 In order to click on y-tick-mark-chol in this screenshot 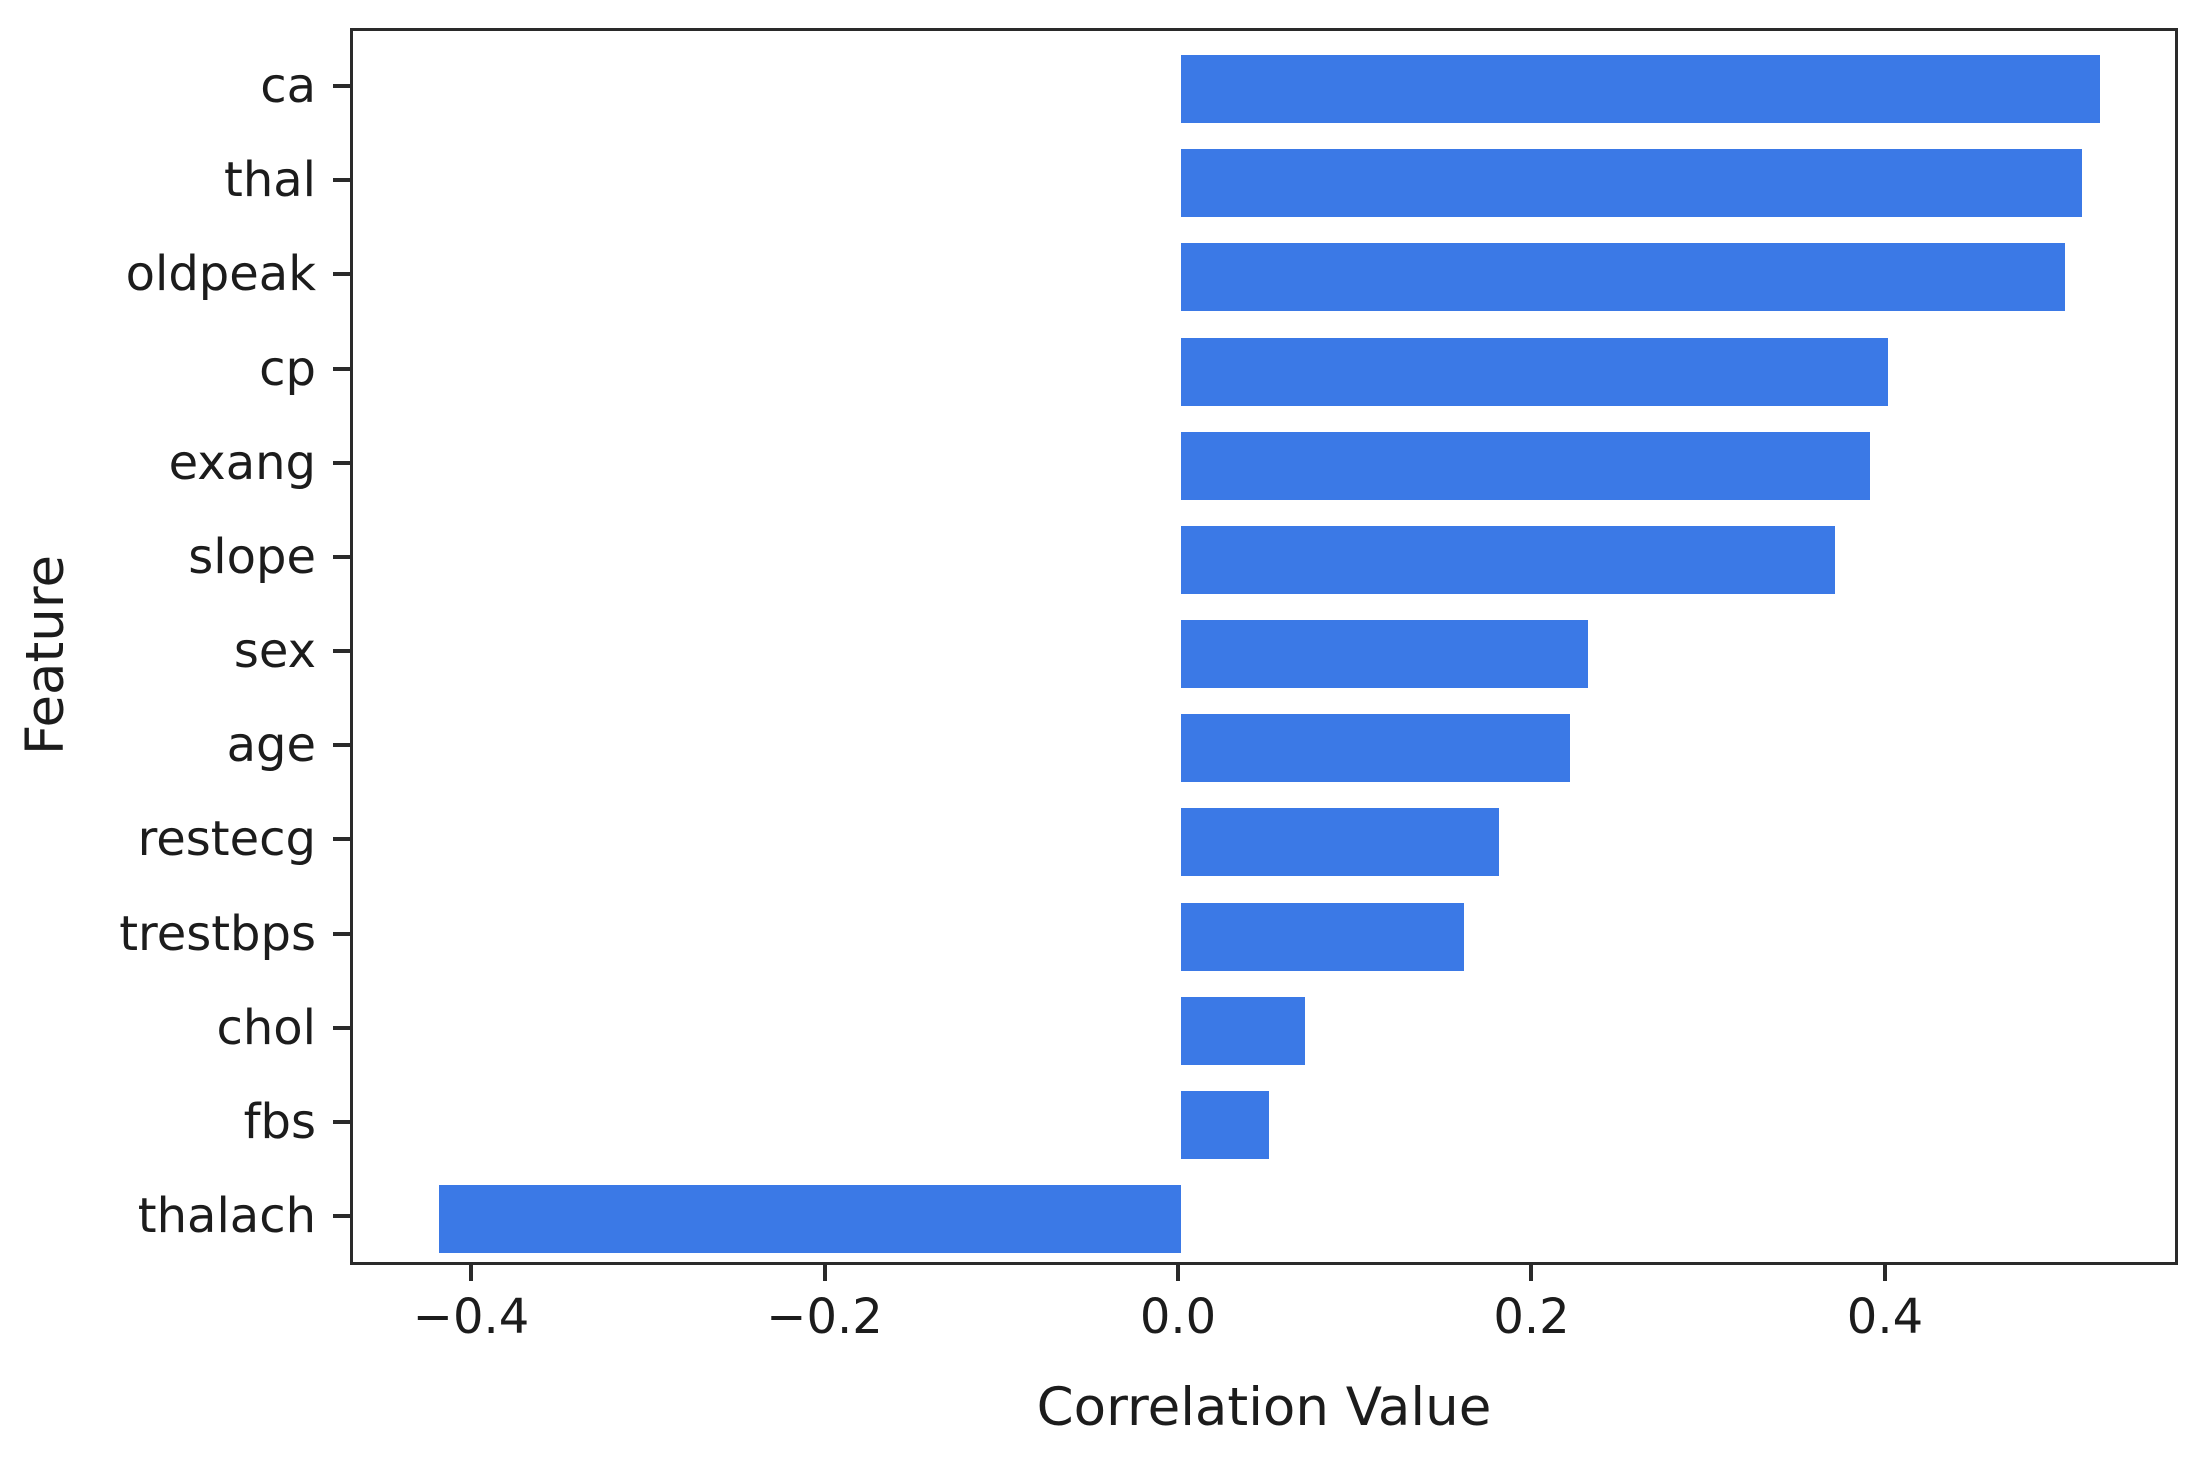, I will do `click(341, 1027)`.